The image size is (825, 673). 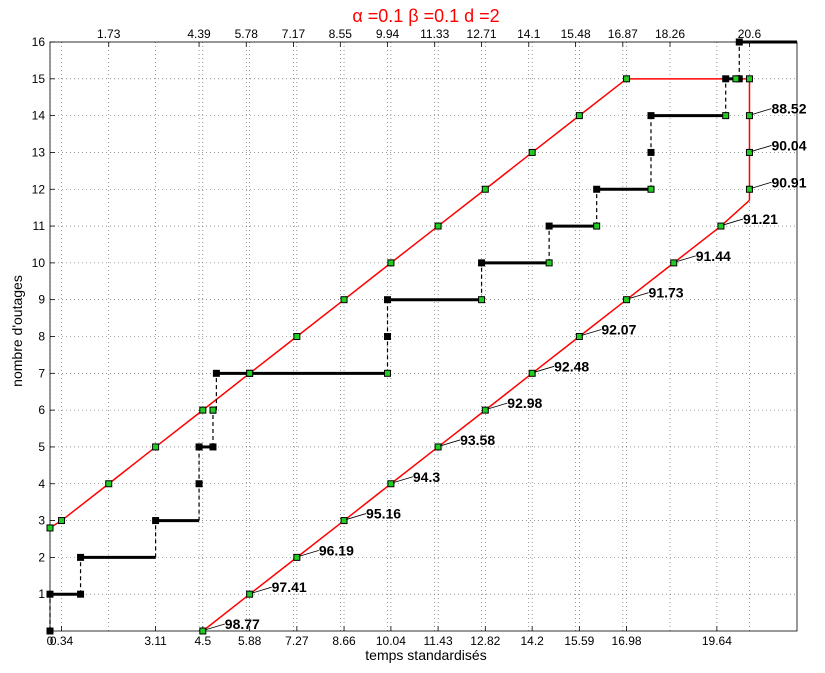 What do you see at coordinates (383, 514) in the screenshot?
I see `percent-label: 95.16` at bounding box center [383, 514].